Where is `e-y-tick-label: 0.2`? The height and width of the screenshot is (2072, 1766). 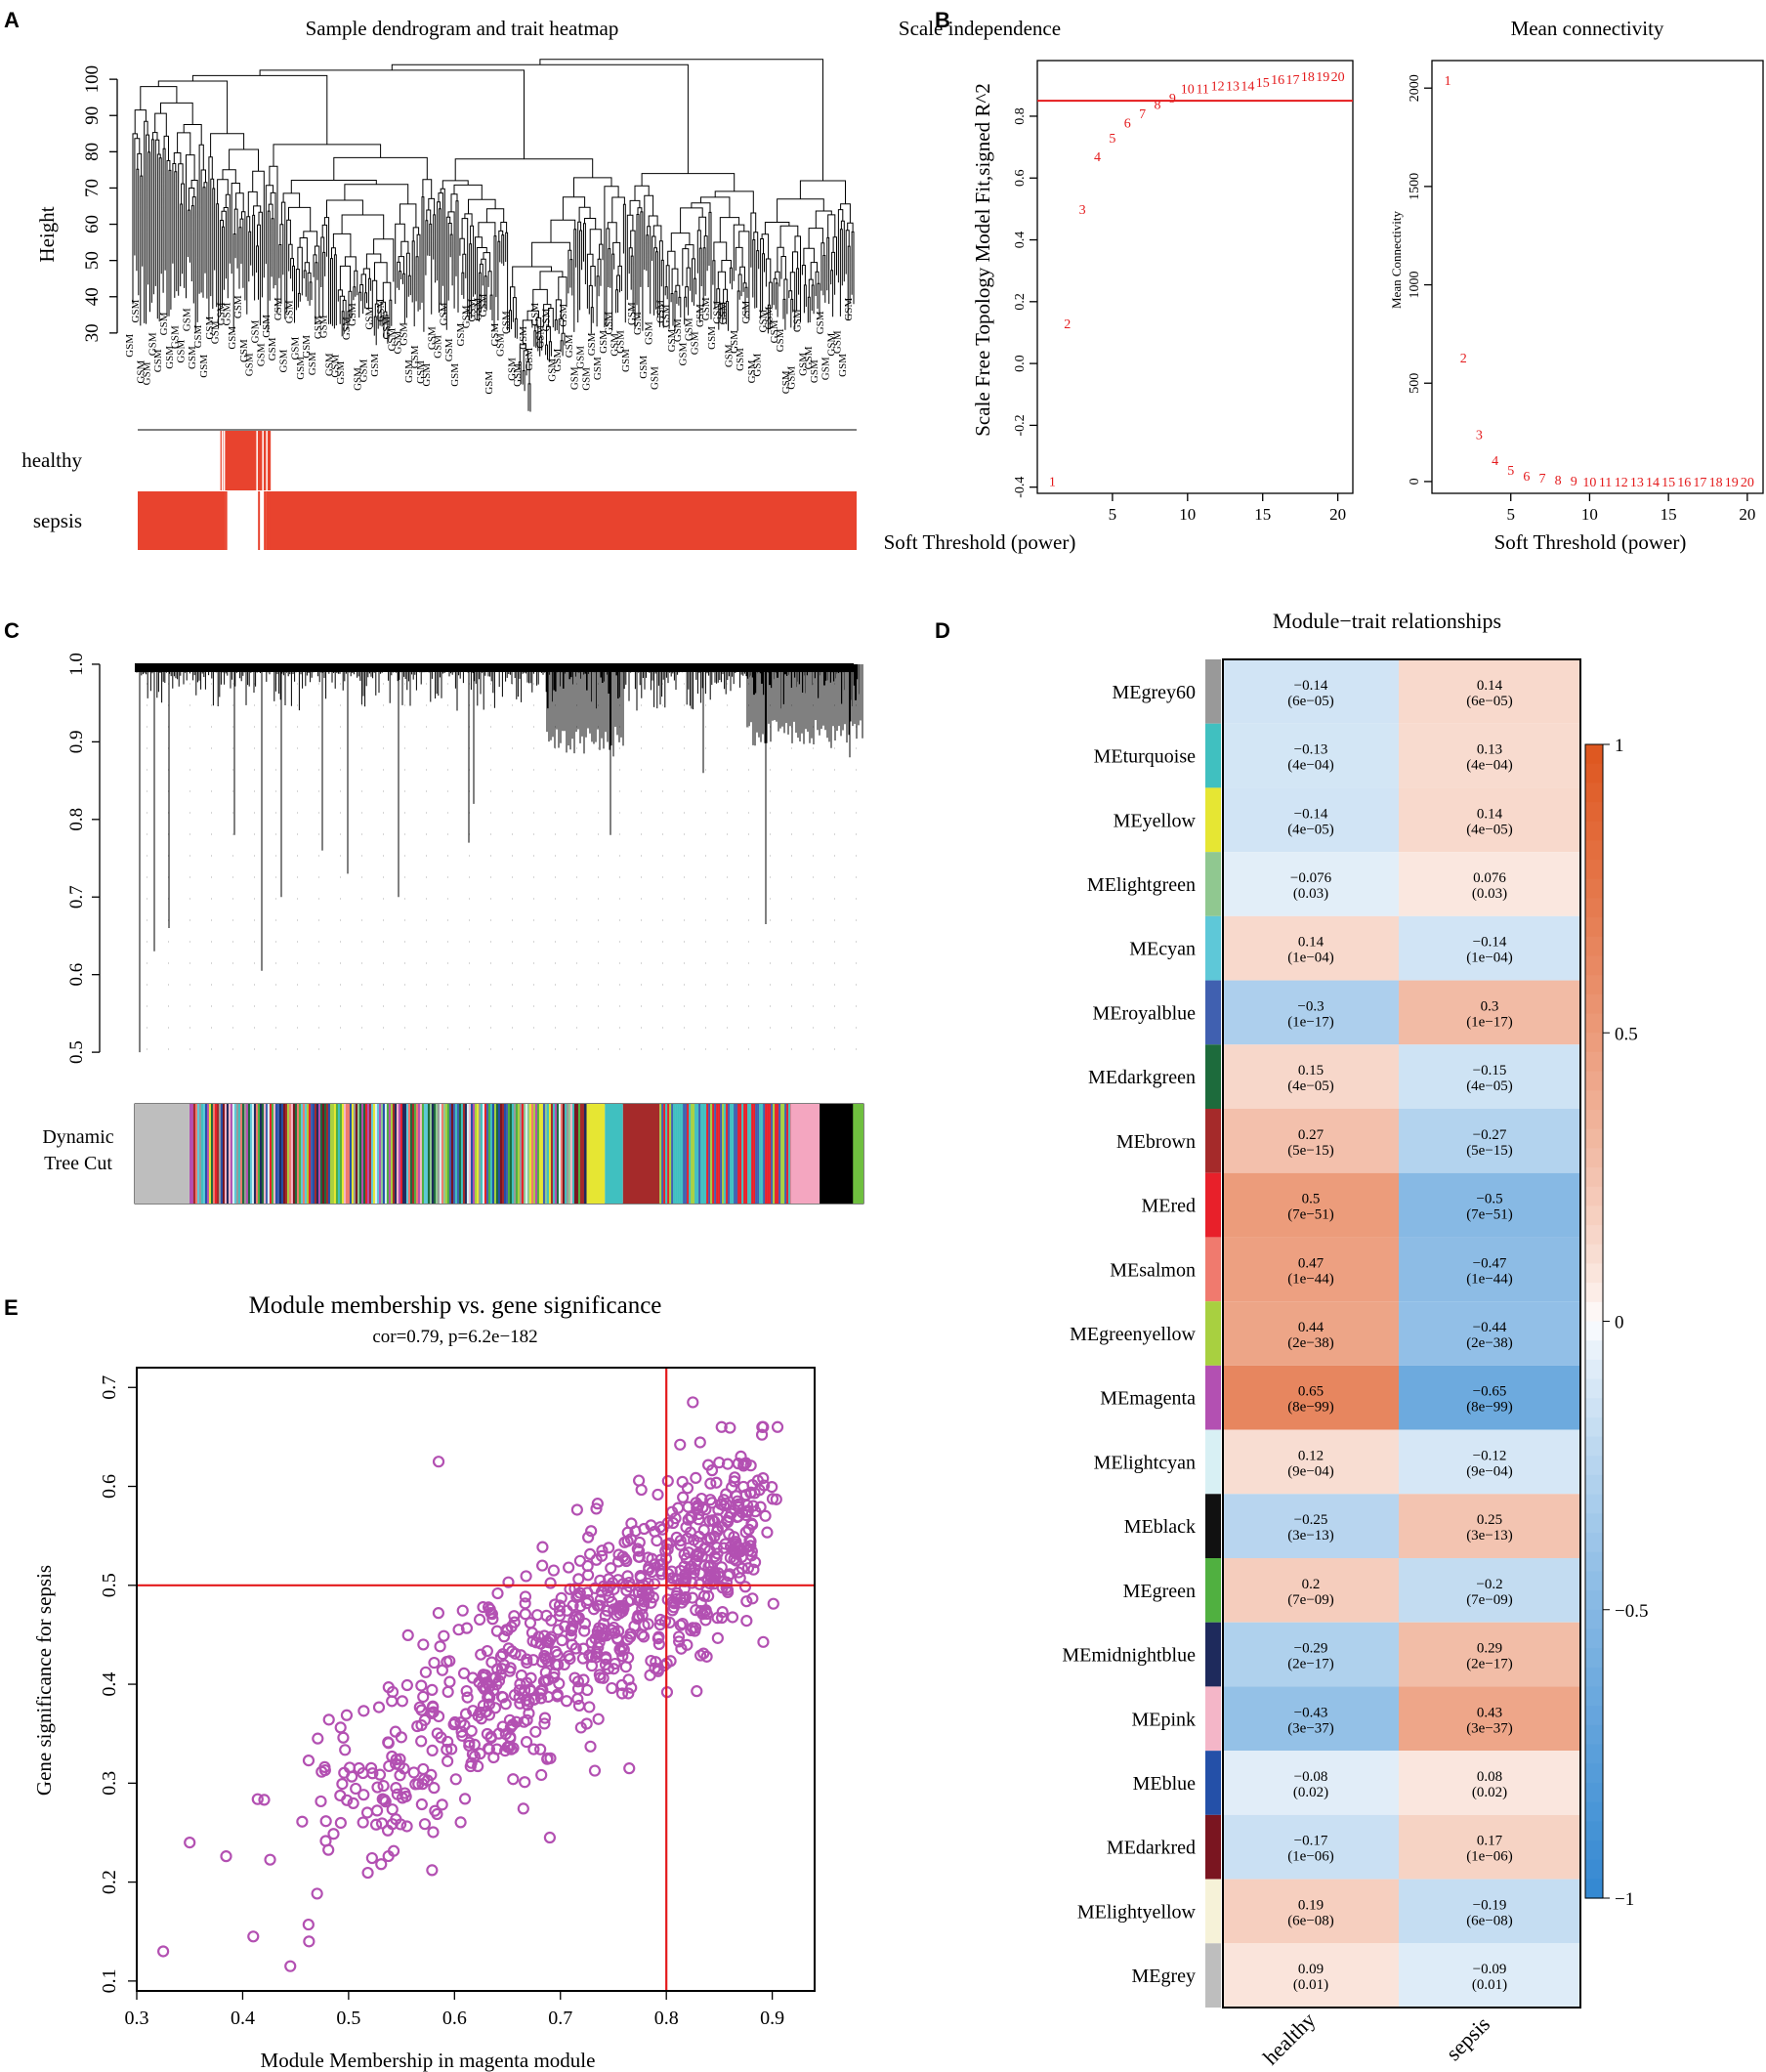 e-y-tick-label: 0.2 is located at coordinates (110, 1882).